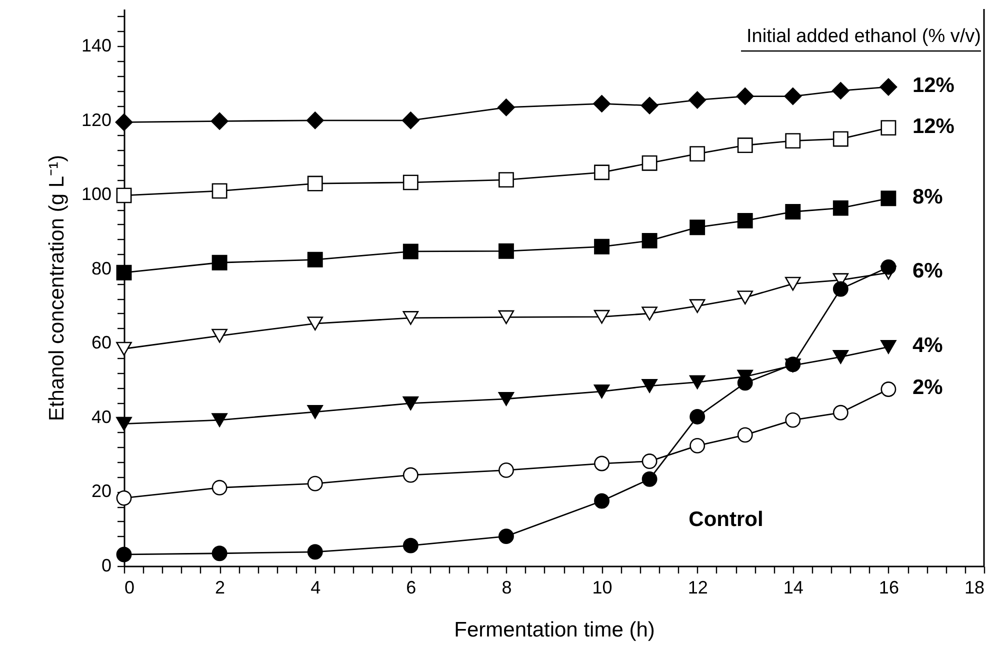  I want to click on y-axis-title: Ethanol concentration (g L⁻¹), so click(56, 288).